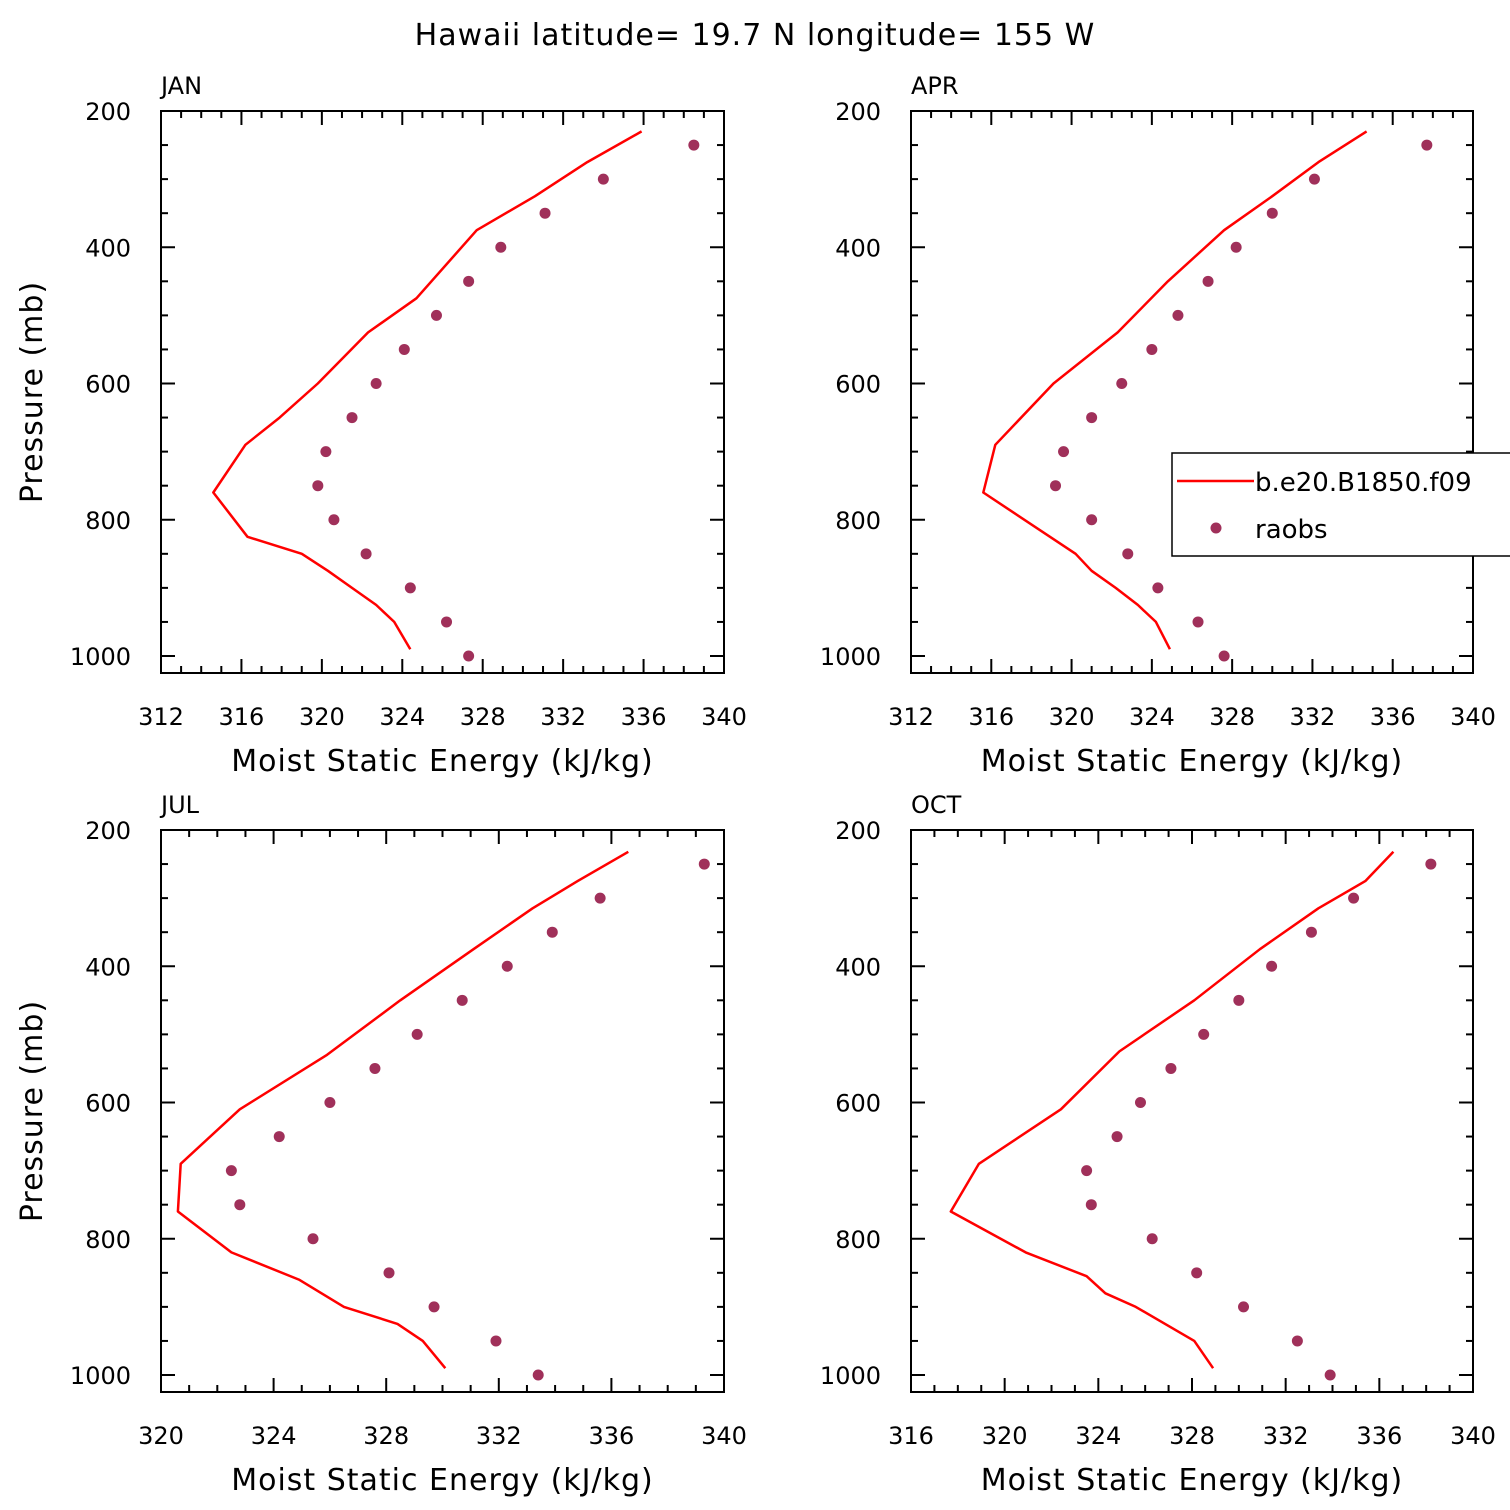 Image resolution: width=1510 pixels, height=1510 pixels. Describe the element at coordinates (1216, 528) in the screenshot. I see `legend-point-swatch` at that location.